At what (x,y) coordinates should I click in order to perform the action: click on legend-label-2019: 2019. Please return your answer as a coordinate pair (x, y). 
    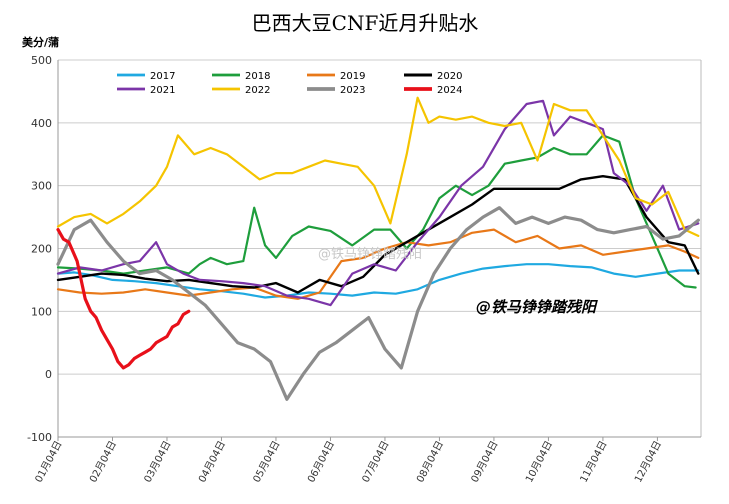
    Looking at the image, I should click on (352, 76).